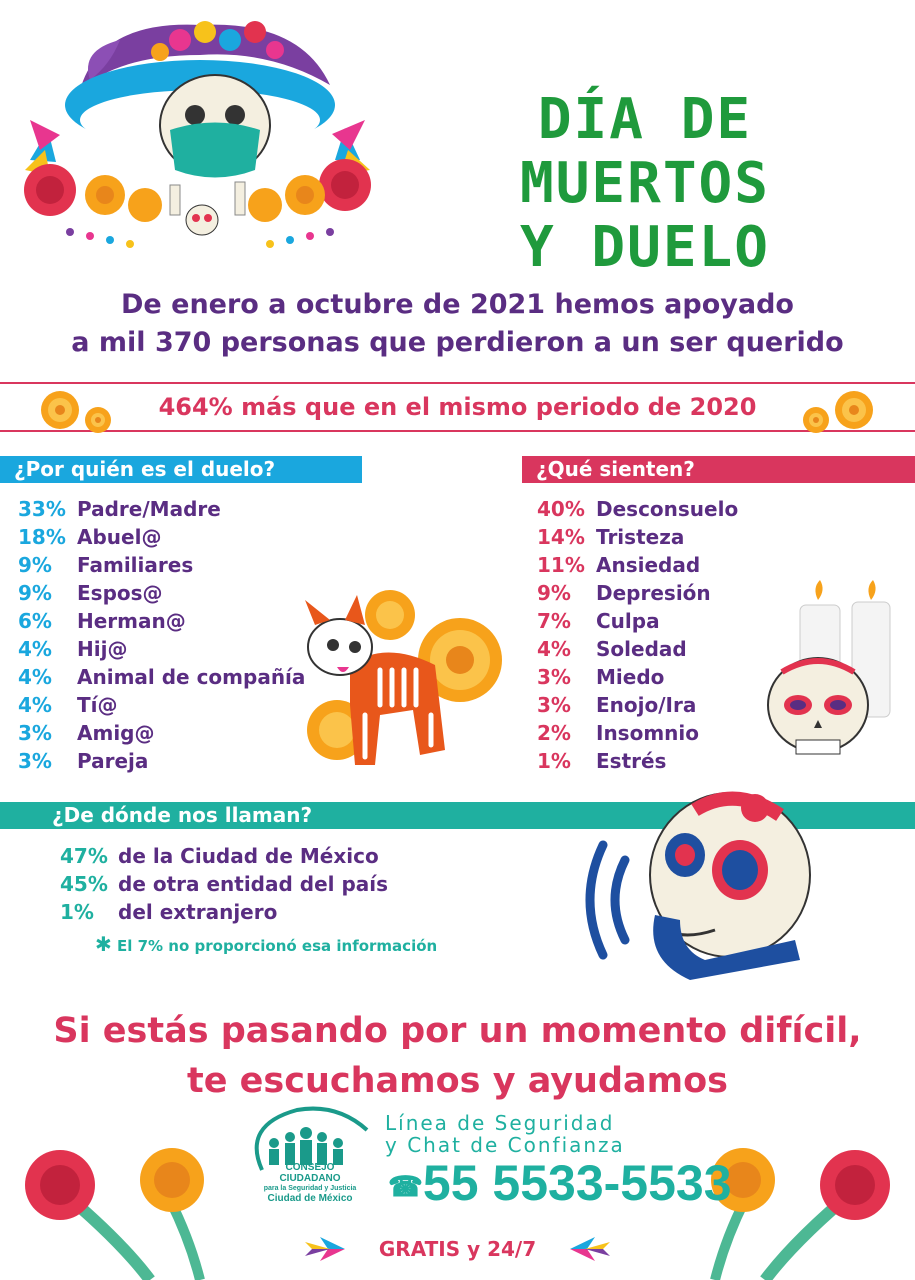  What do you see at coordinates (800, 1214) in the screenshot?
I see `carnations-right-illustration` at bounding box center [800, 1214].